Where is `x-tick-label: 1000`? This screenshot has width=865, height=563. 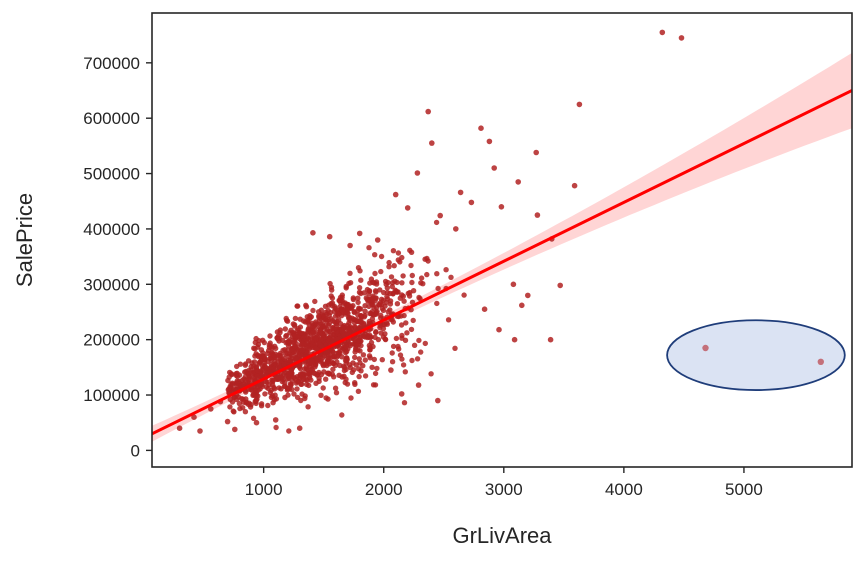
x-tick-label: 1000 is located at coordinates (264, 489).